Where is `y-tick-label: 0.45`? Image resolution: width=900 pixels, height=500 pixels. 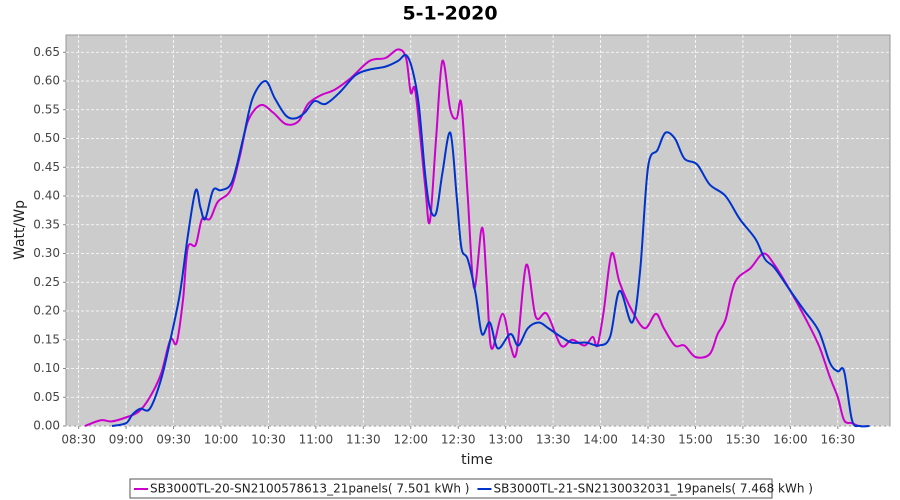 y-tick-label: 0.45 is located at coordinates (46, 167).